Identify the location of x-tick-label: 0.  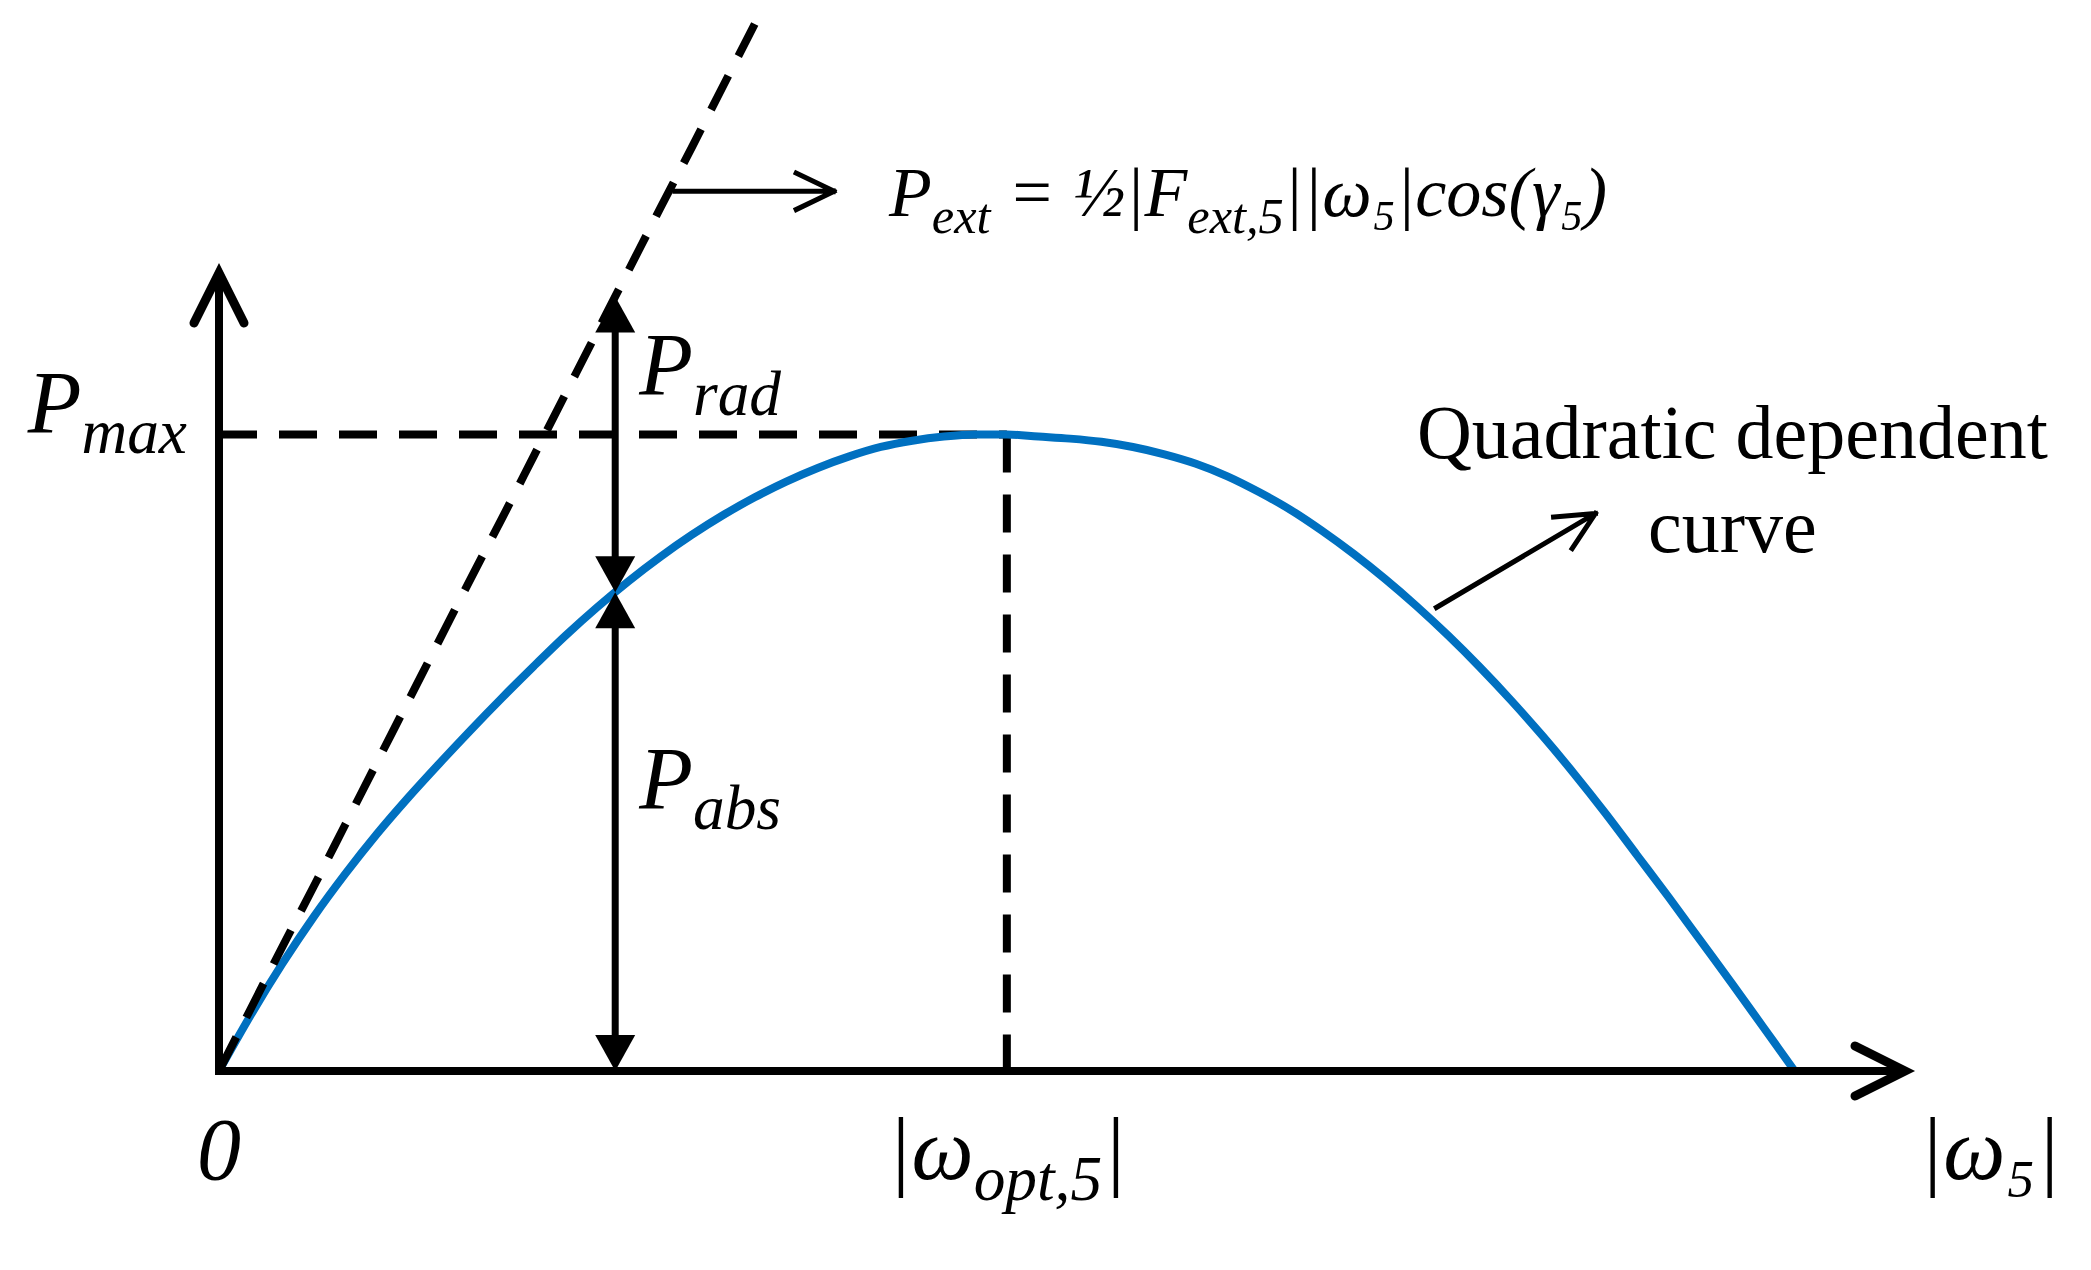
(219, 1149).